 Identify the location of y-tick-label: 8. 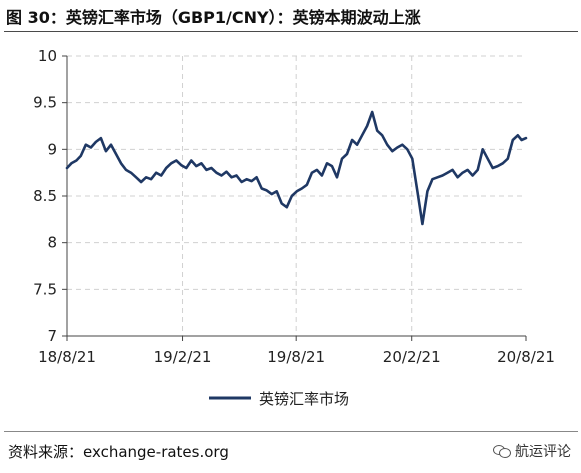
(52, 243).